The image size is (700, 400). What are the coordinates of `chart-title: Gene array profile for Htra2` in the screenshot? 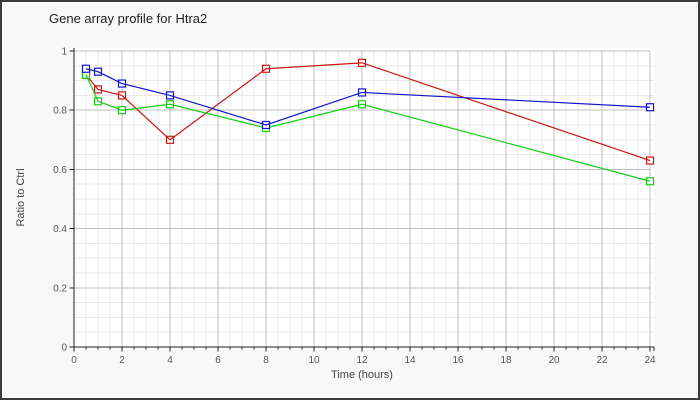 It's located at (128, 18).